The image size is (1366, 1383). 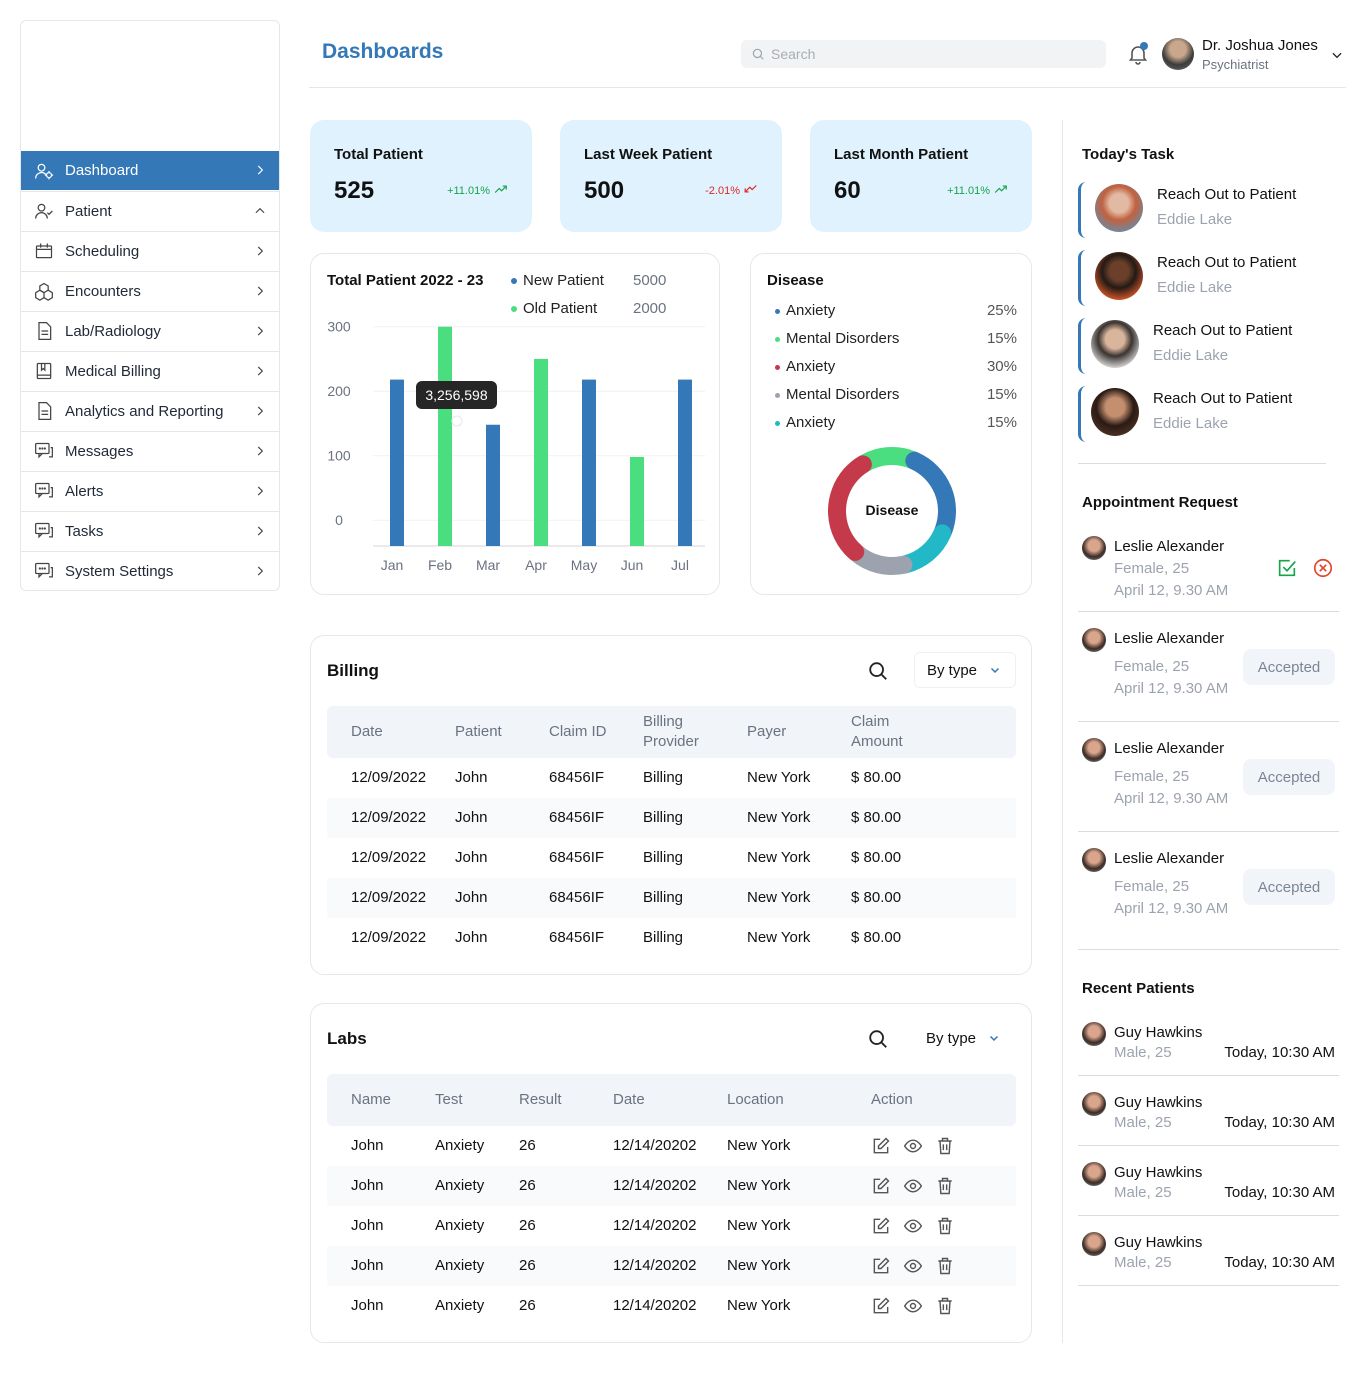 I want to click on notification-bell-icon, so click(x=1138, y=54).